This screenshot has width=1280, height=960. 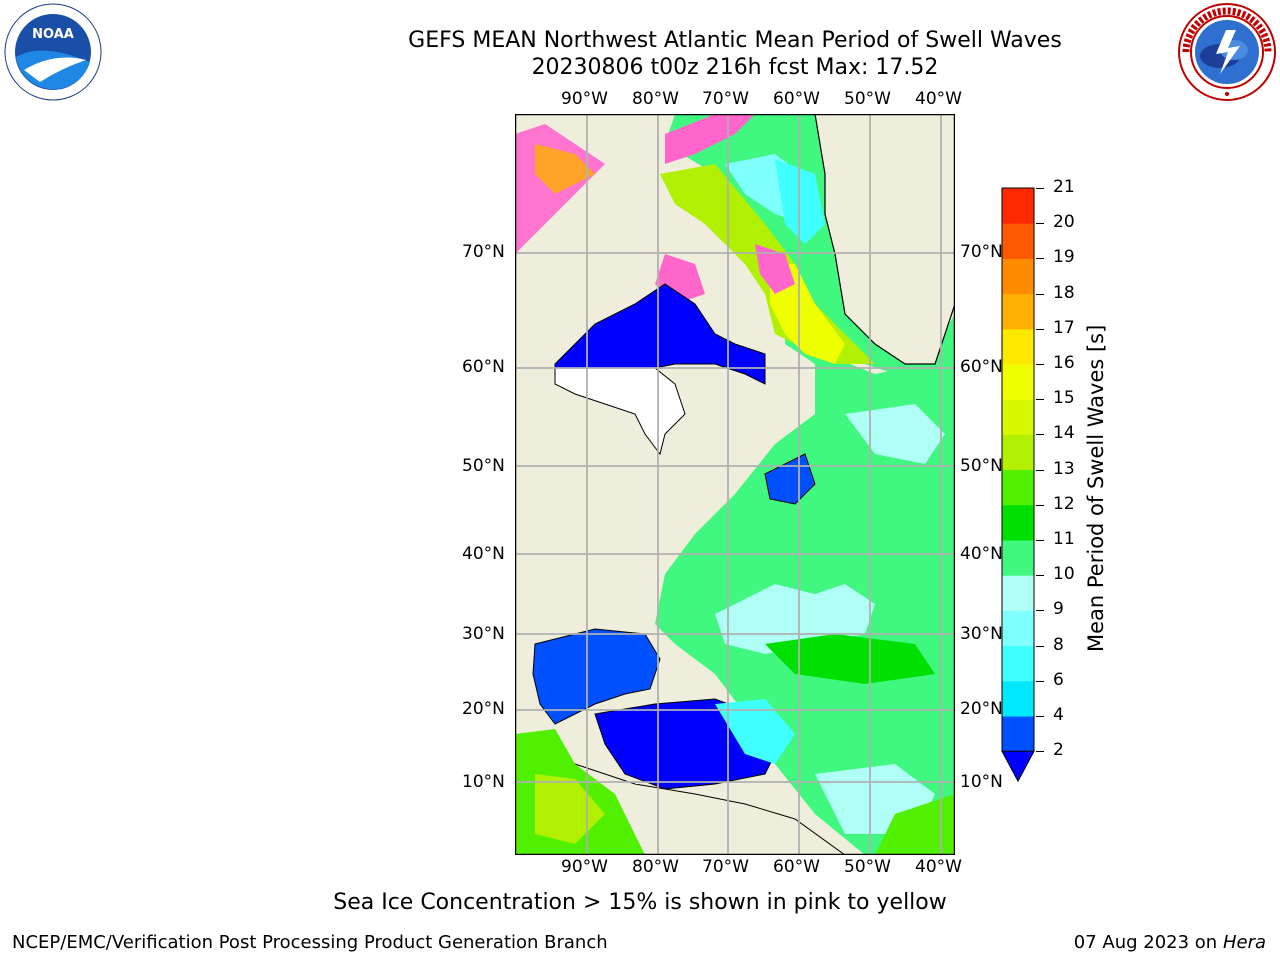 I want to click on greenland, so click(x=884, y=239).